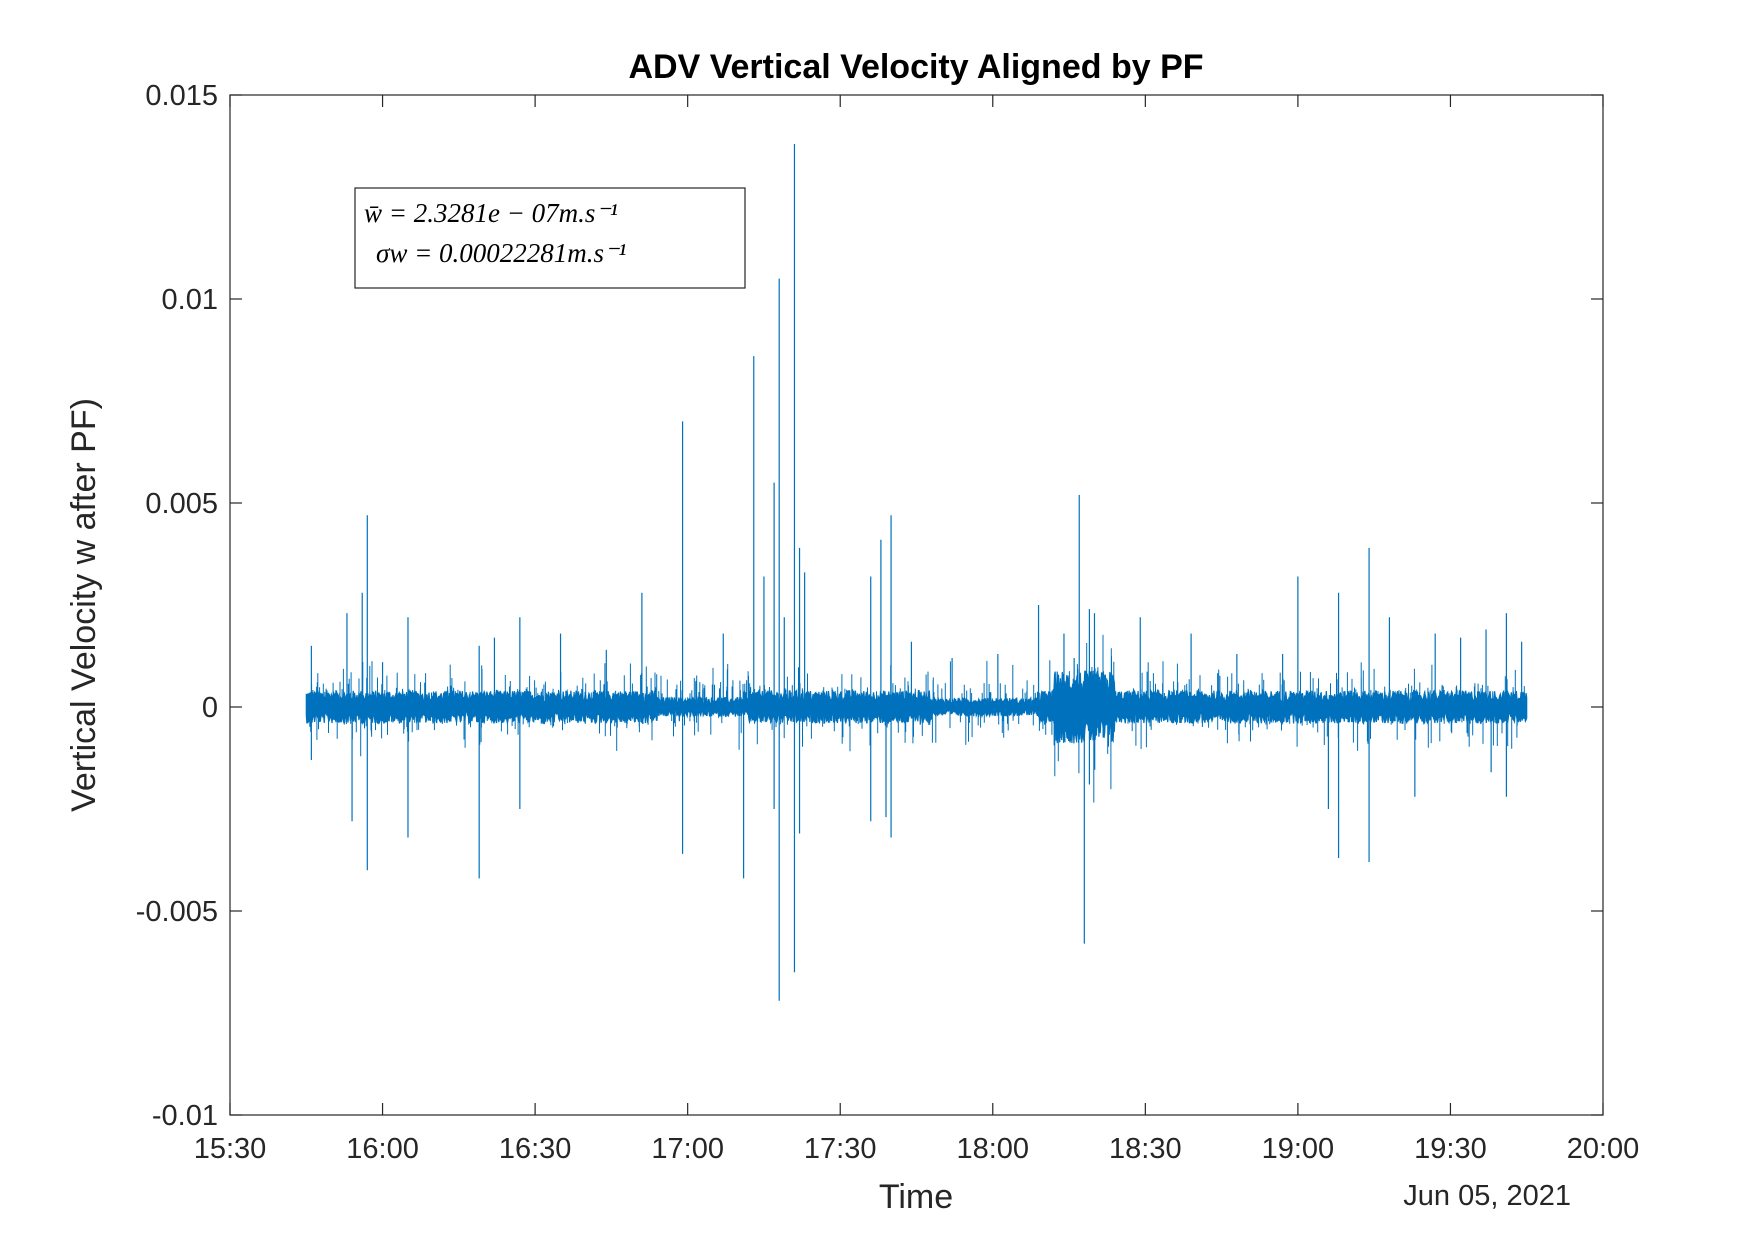 Image resolution: width=1754 pixels, height=1240 pixels. I want to click on y-tick-label: -0.01, so click(185, 1116).